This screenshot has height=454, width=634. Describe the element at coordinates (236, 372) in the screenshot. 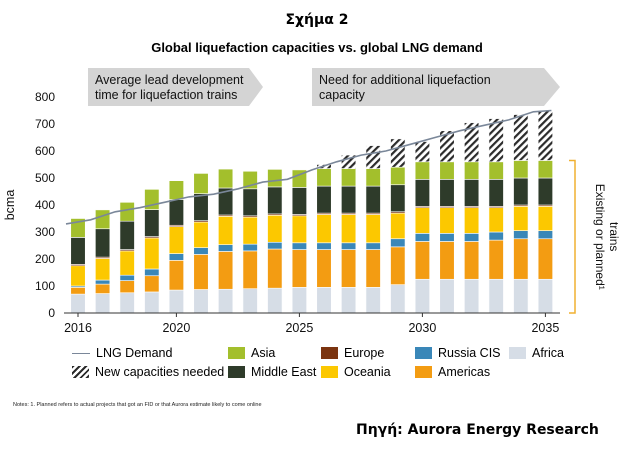

I see `legend-swatch-middle-east` at that location.